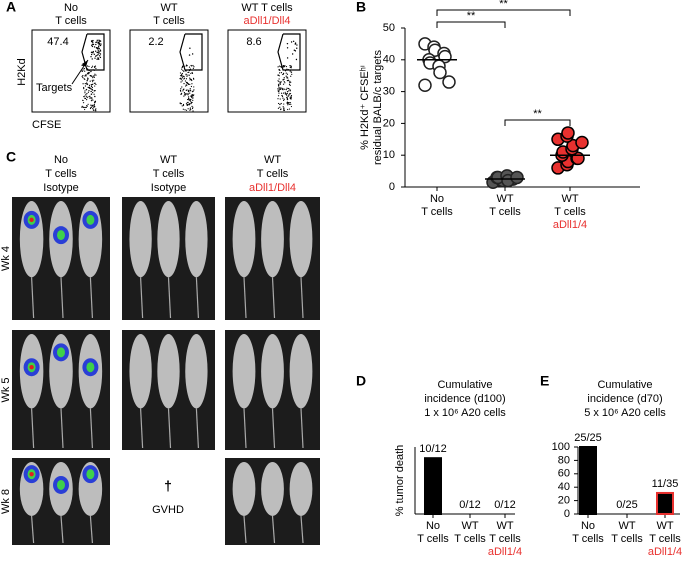 This screenshot has width=700, height=584. Describe the element at coordinates (361, 7) in the screenshot. I see `panel-letter: B` at that location.